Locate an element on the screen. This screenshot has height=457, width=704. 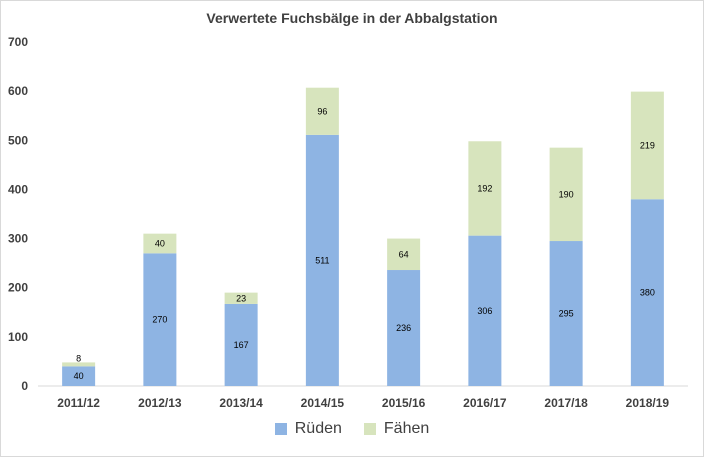
legend-swatch-faehen is located at coordinates (369, 429).